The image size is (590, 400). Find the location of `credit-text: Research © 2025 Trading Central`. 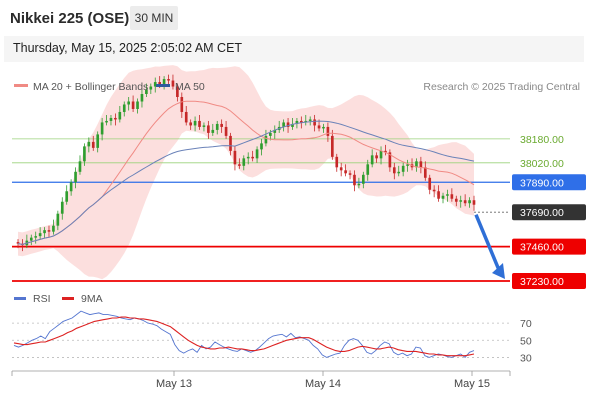

credit-text: Research © 2025 Trading Central is located at coordinates (501, 87).